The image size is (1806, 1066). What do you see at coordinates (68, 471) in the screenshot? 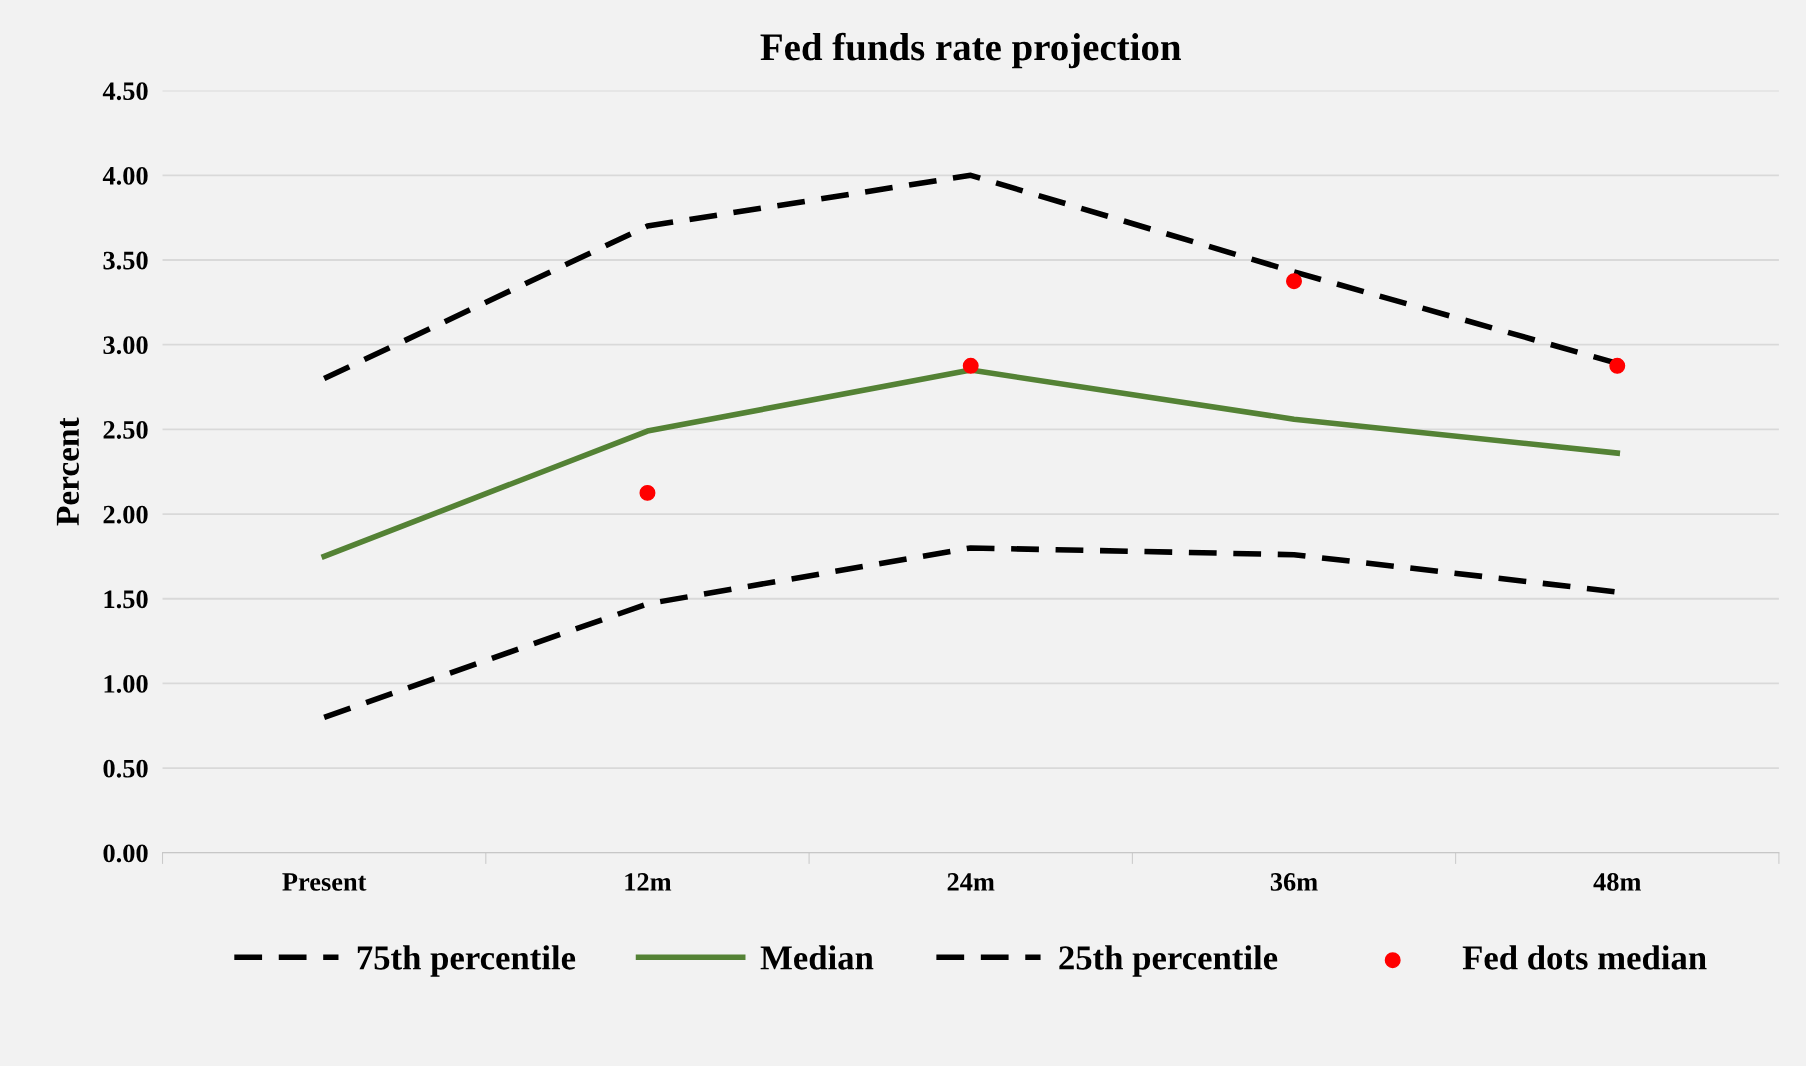
I see `y-axis-title: Percent` at bounding box center [68, 471].